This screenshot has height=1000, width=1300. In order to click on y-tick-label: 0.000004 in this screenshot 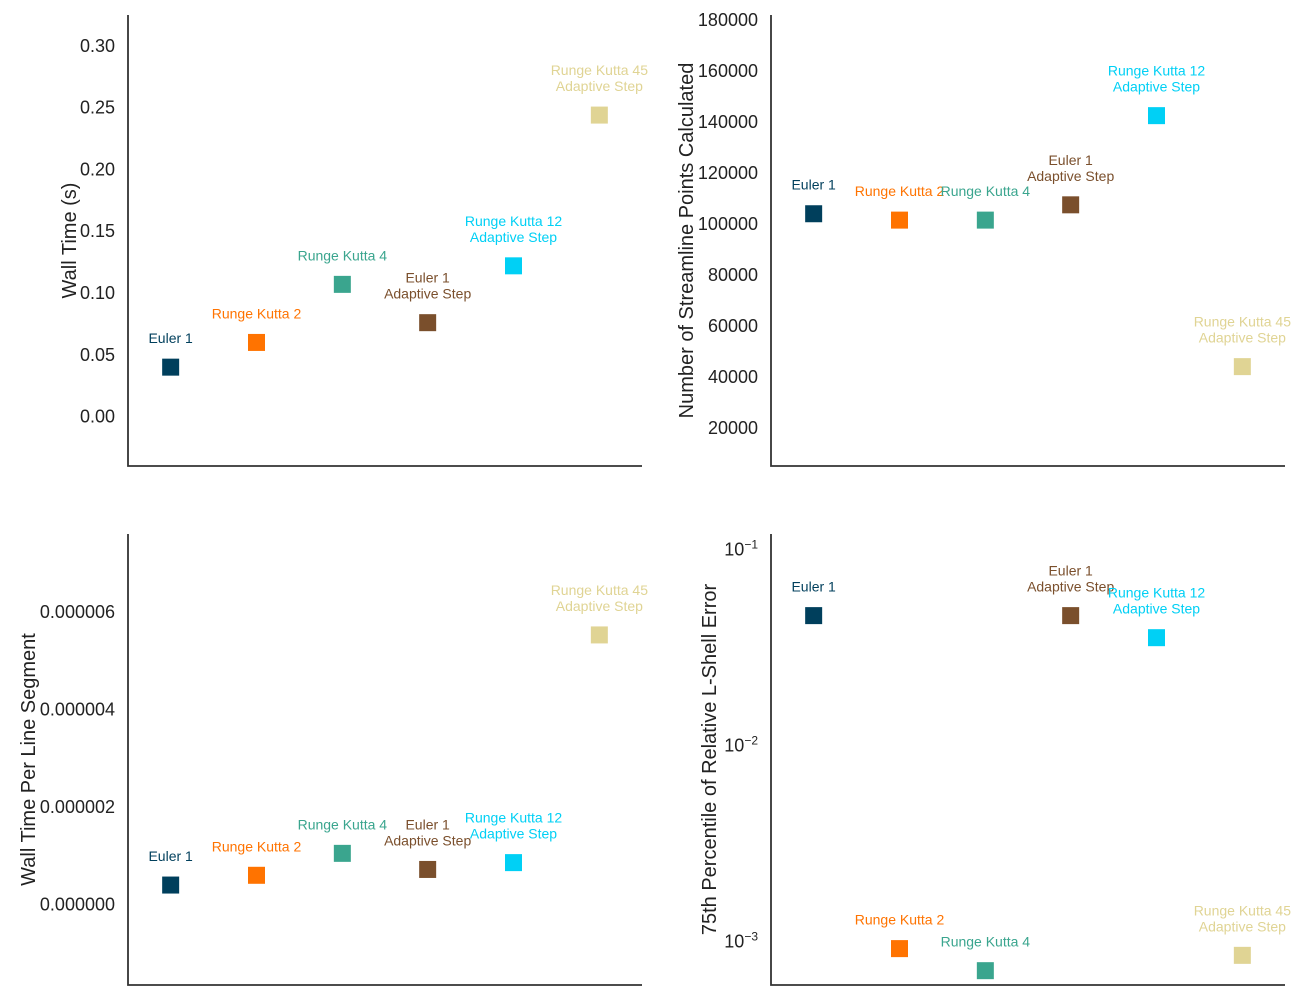, I will do `click(77, 710)`.